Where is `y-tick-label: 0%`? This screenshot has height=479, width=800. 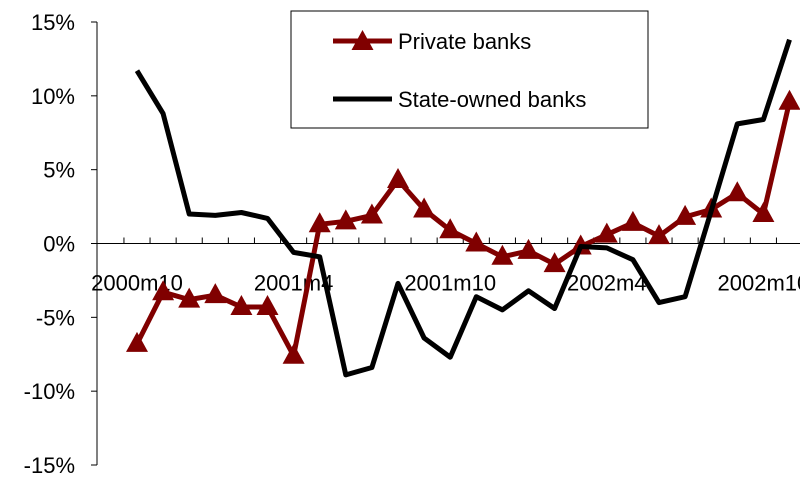
y-tick-label: 0% is located at coordinates (59, 244).